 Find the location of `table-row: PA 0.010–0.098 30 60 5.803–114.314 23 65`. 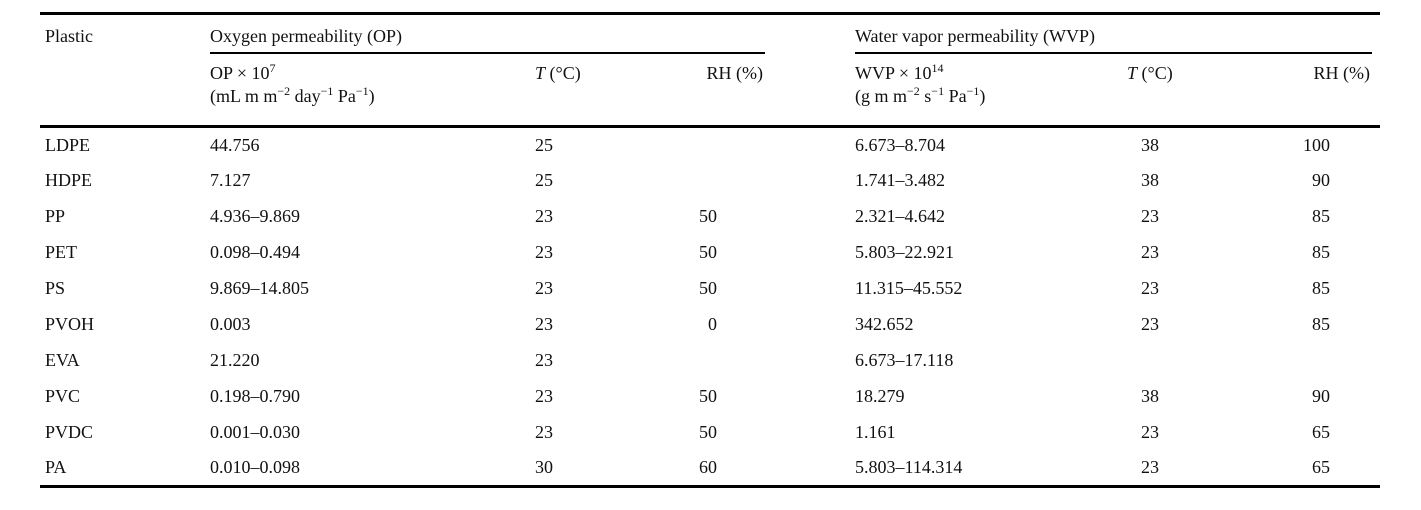

table-row: PA 0.010–0.098 30 60 5.803–114.314 23 65 is located at coordinates (710, 469).